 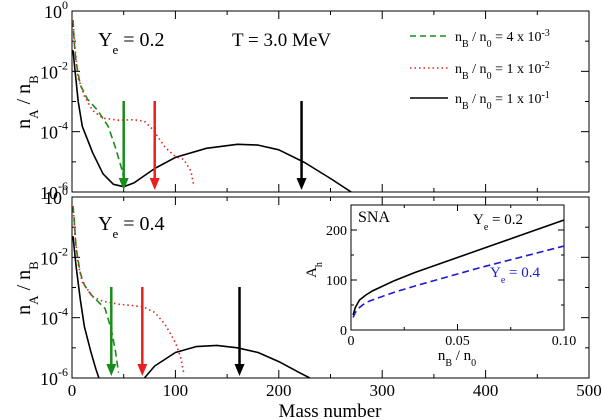 What do you see at coordinates (56, 11) in the screenshot?
I see `top-ytick-label: 10⁰` at bounding box center [56, 11].